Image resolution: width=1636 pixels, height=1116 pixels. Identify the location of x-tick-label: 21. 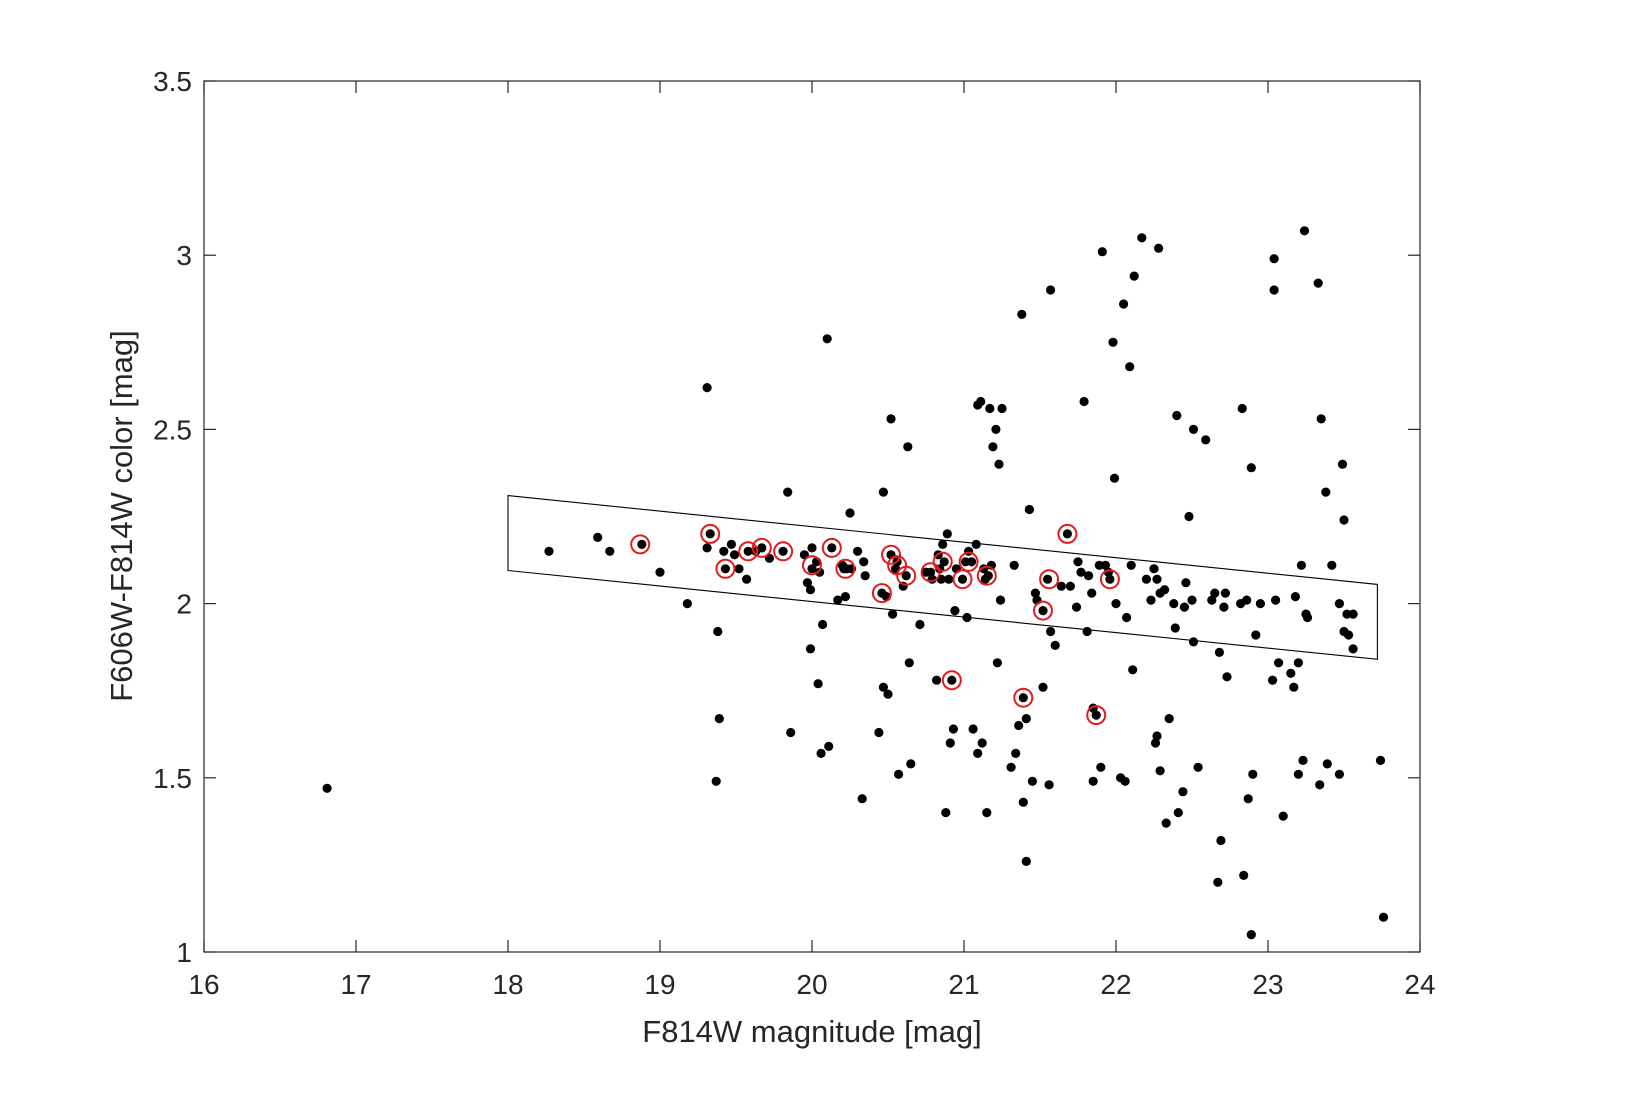
(963, 984).